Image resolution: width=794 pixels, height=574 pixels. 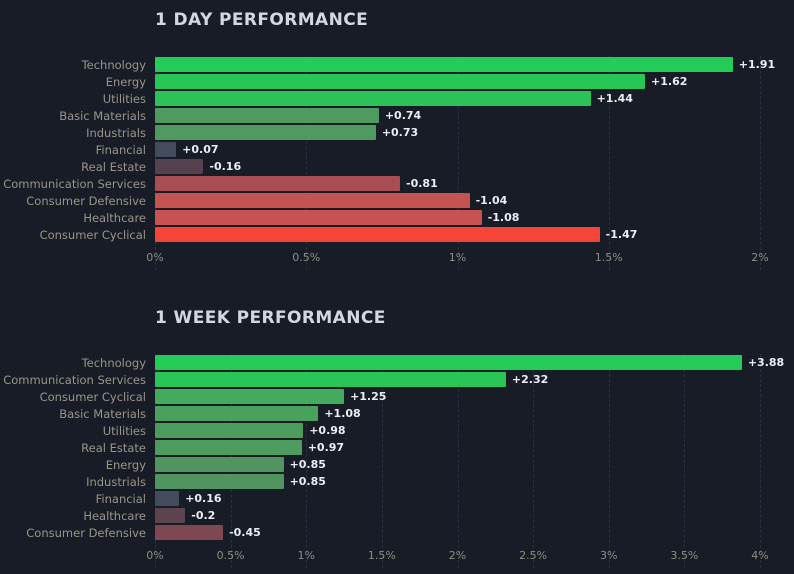 What do you see at coordinates (86, 200) in the screenshot?
I see `category-label: Consumer Defensive` at bounding box center [86, 200].